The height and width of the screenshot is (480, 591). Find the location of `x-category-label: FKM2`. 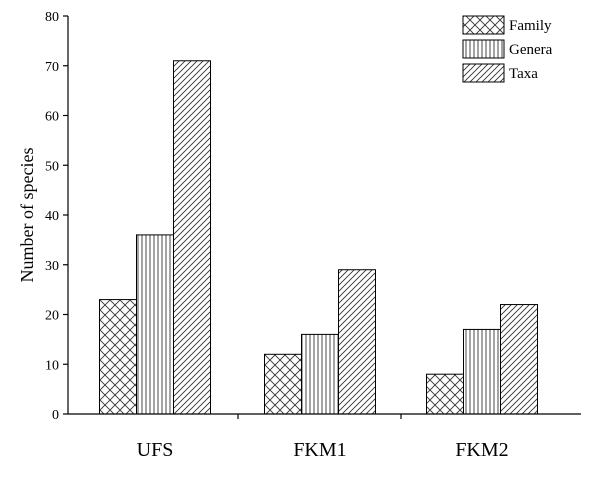

x-category-label: FKM2 is located at coordinates (481, 450).